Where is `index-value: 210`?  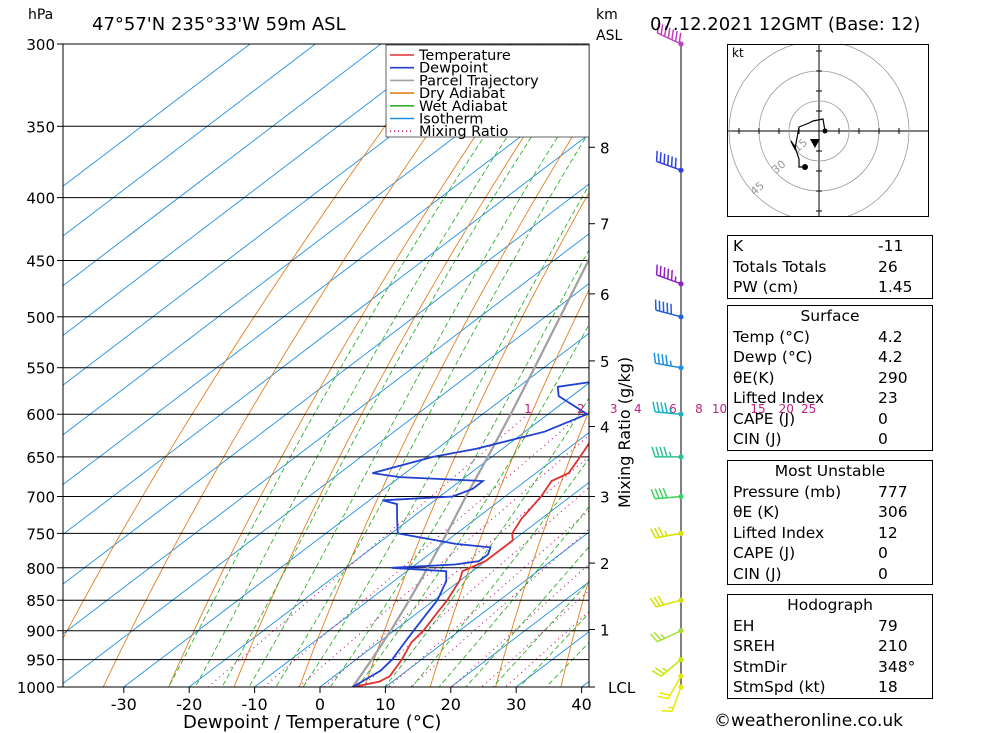 index-value: 210 is located at coordinates (903, 646).